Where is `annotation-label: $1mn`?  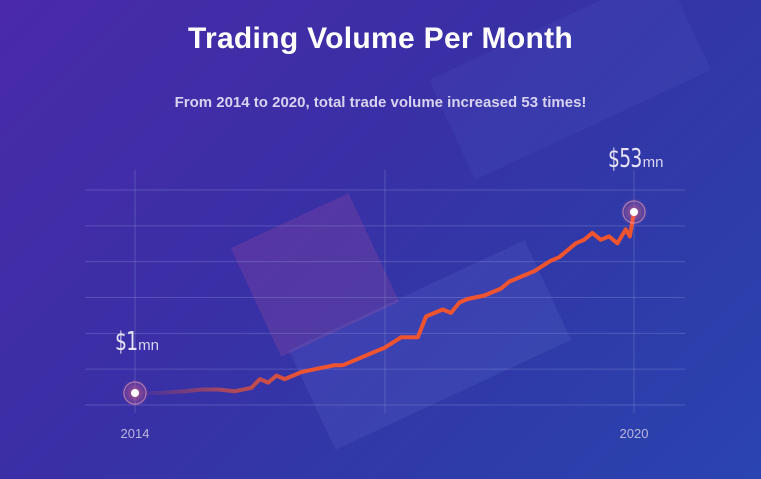
annotation-label: $1mn is located at coordinates (137, 342).